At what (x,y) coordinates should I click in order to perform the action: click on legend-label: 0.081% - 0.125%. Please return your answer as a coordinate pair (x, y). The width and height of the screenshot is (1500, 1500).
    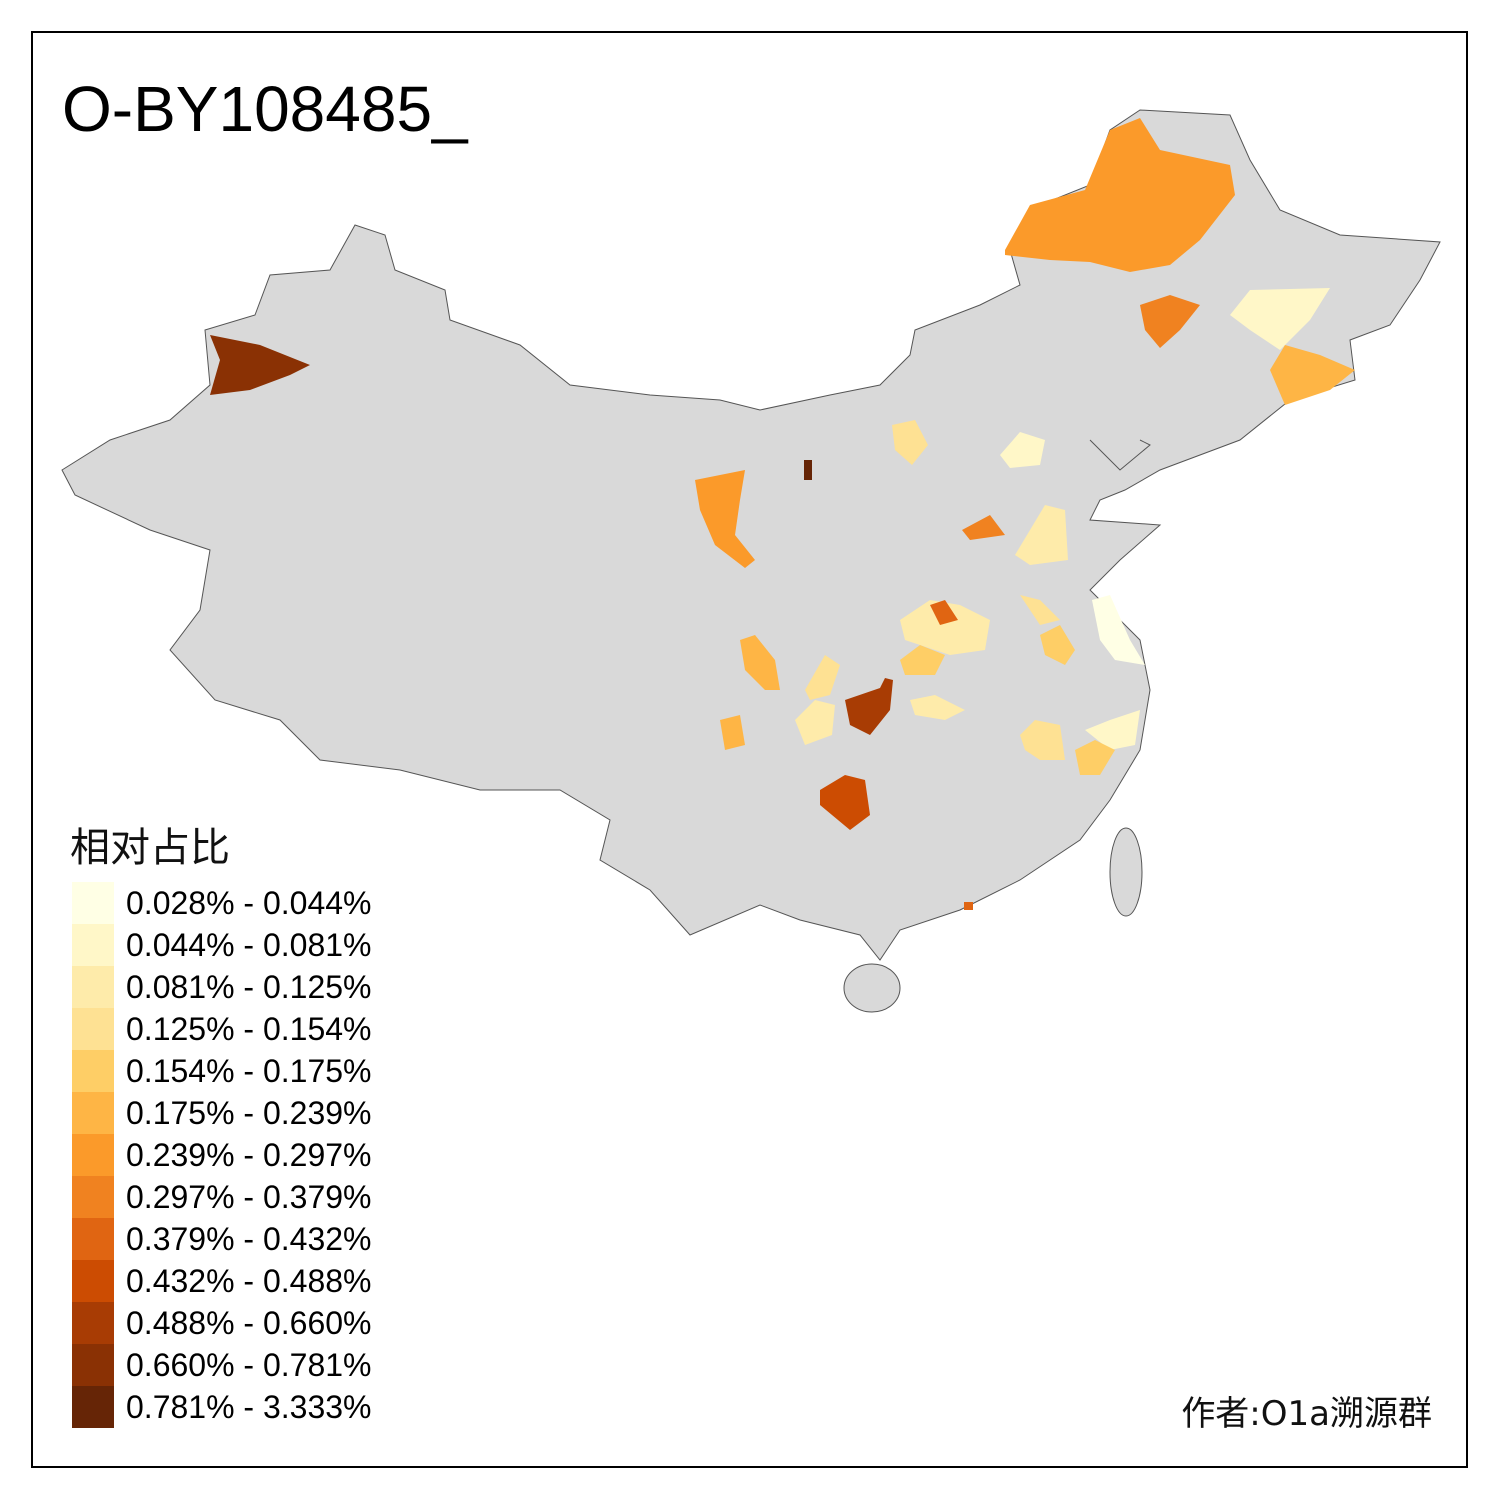
    Looking at the image, I should click on (249, 986).